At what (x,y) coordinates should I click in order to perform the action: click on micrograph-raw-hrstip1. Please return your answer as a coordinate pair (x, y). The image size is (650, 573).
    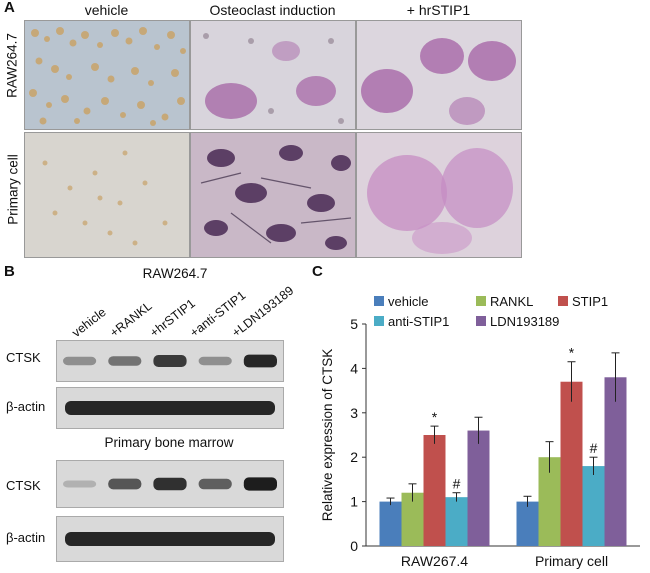
    Looking at the image, I should click on (439, 75).